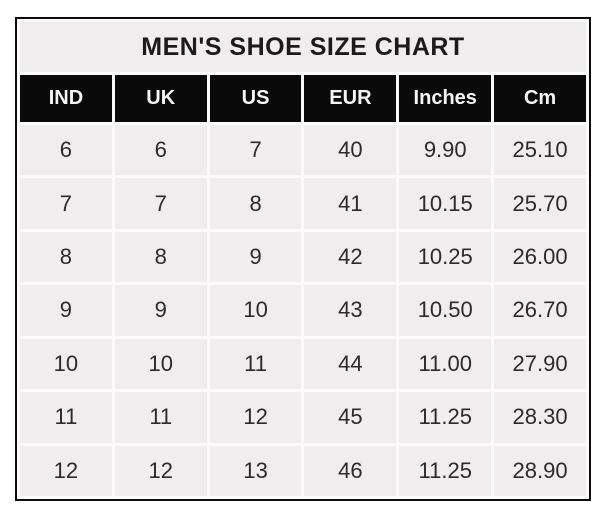  I want to click on header-row: IND UK US EUR Inches Cm, so click(303, 98).